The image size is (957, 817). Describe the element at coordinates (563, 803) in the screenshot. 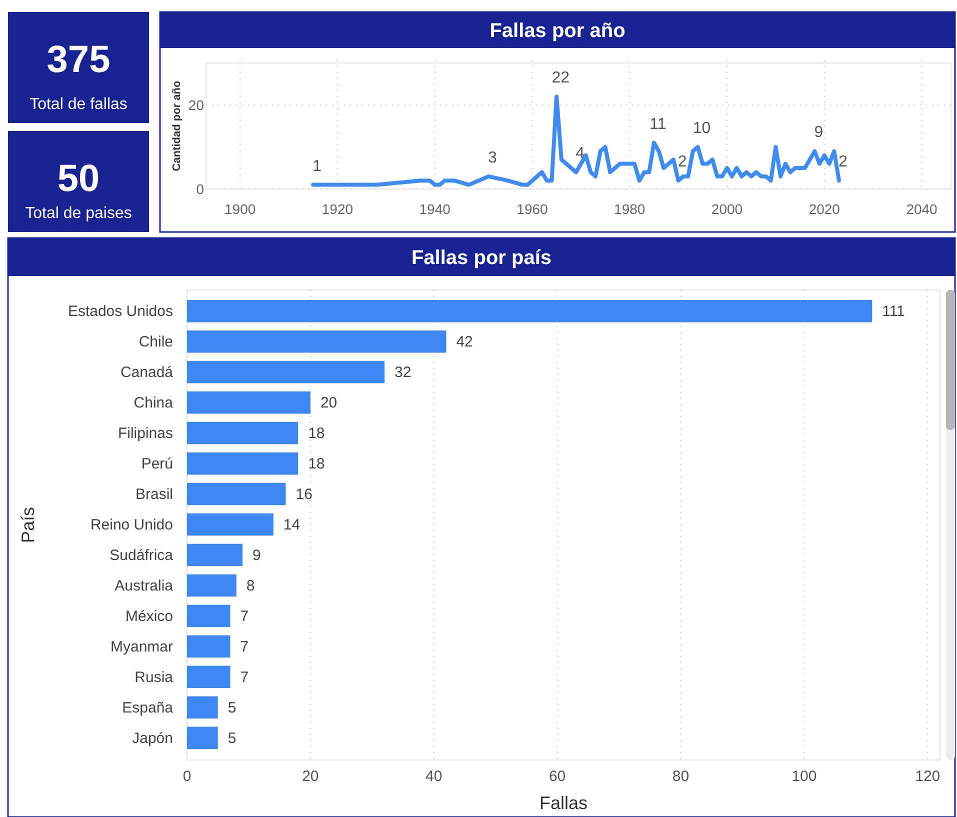

I see `x-axis-title: Fallas` at that location.